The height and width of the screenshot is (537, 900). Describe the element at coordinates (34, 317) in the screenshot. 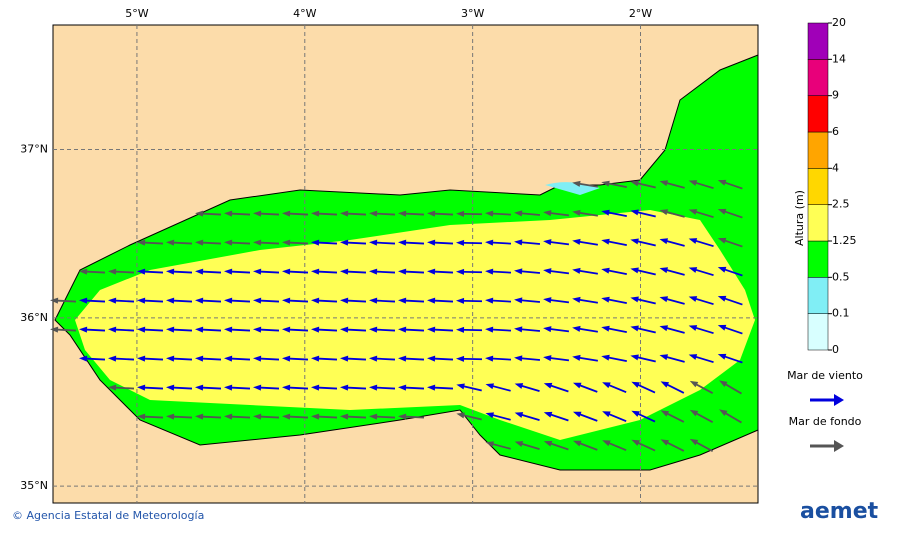

I see `y-tick-label: 36°N` at that location.